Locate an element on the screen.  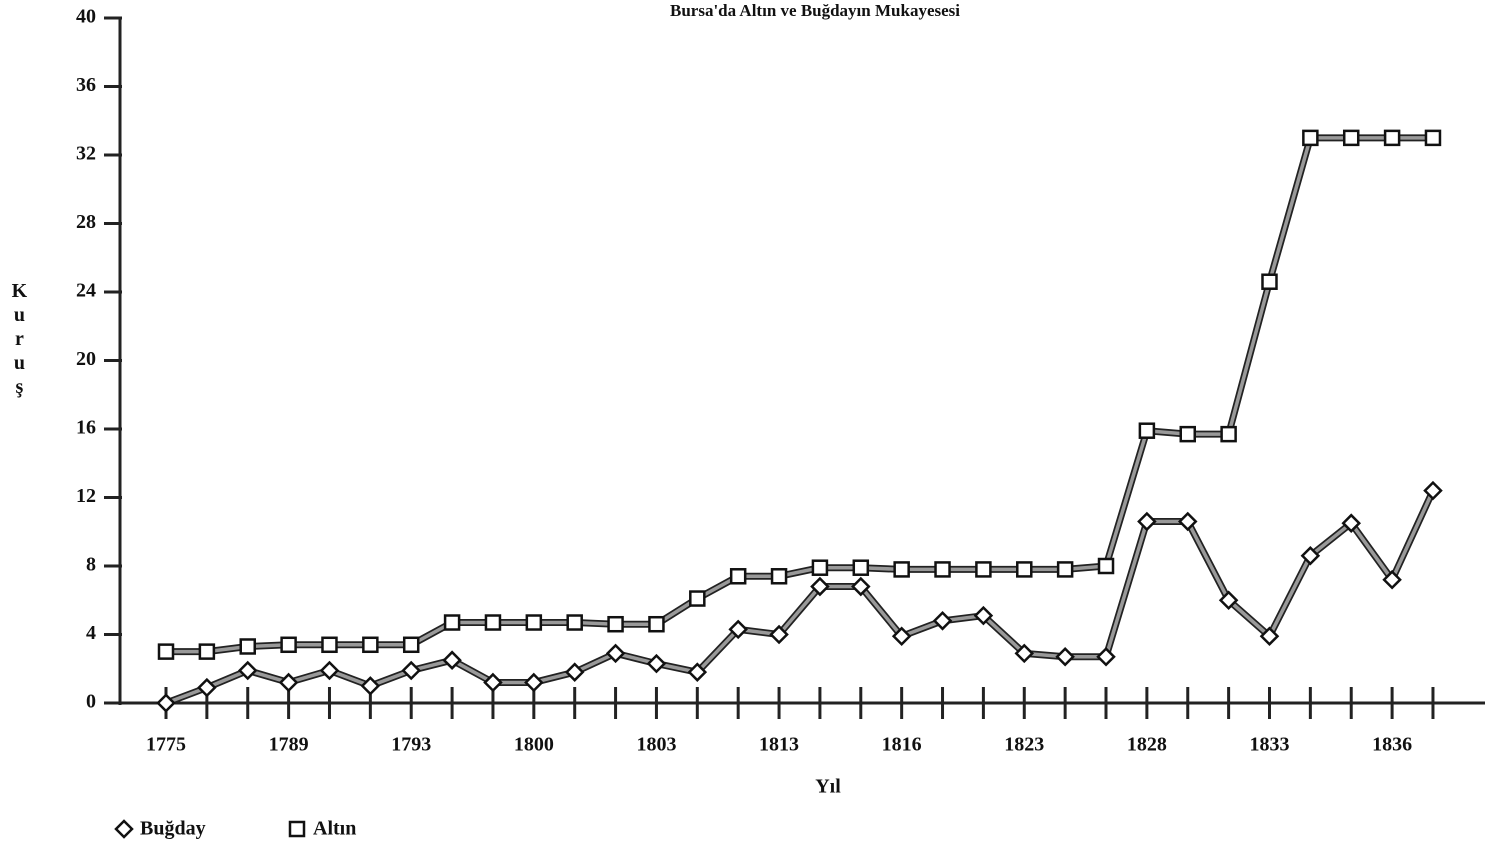
y-tick-label: 0 is located at coordinates (91, 702).